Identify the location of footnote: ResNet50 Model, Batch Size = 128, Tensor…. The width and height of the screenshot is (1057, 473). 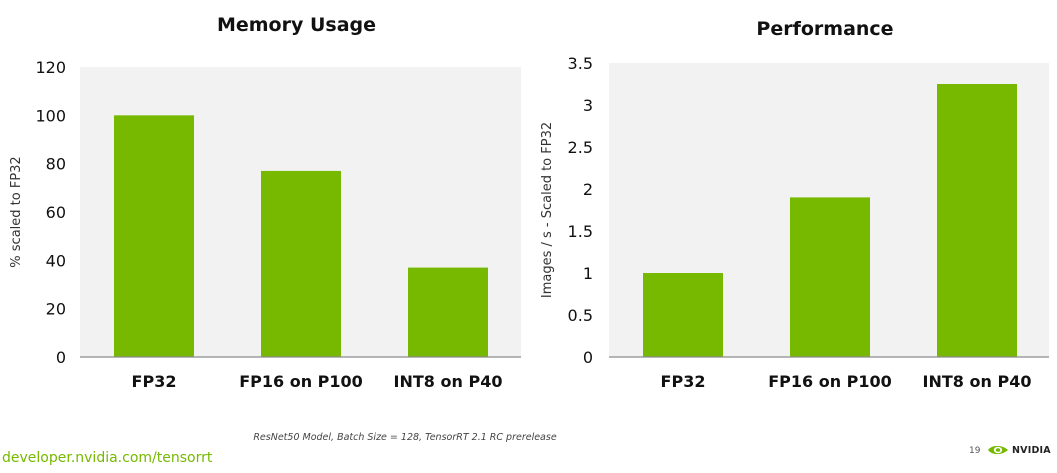
(405, 437).